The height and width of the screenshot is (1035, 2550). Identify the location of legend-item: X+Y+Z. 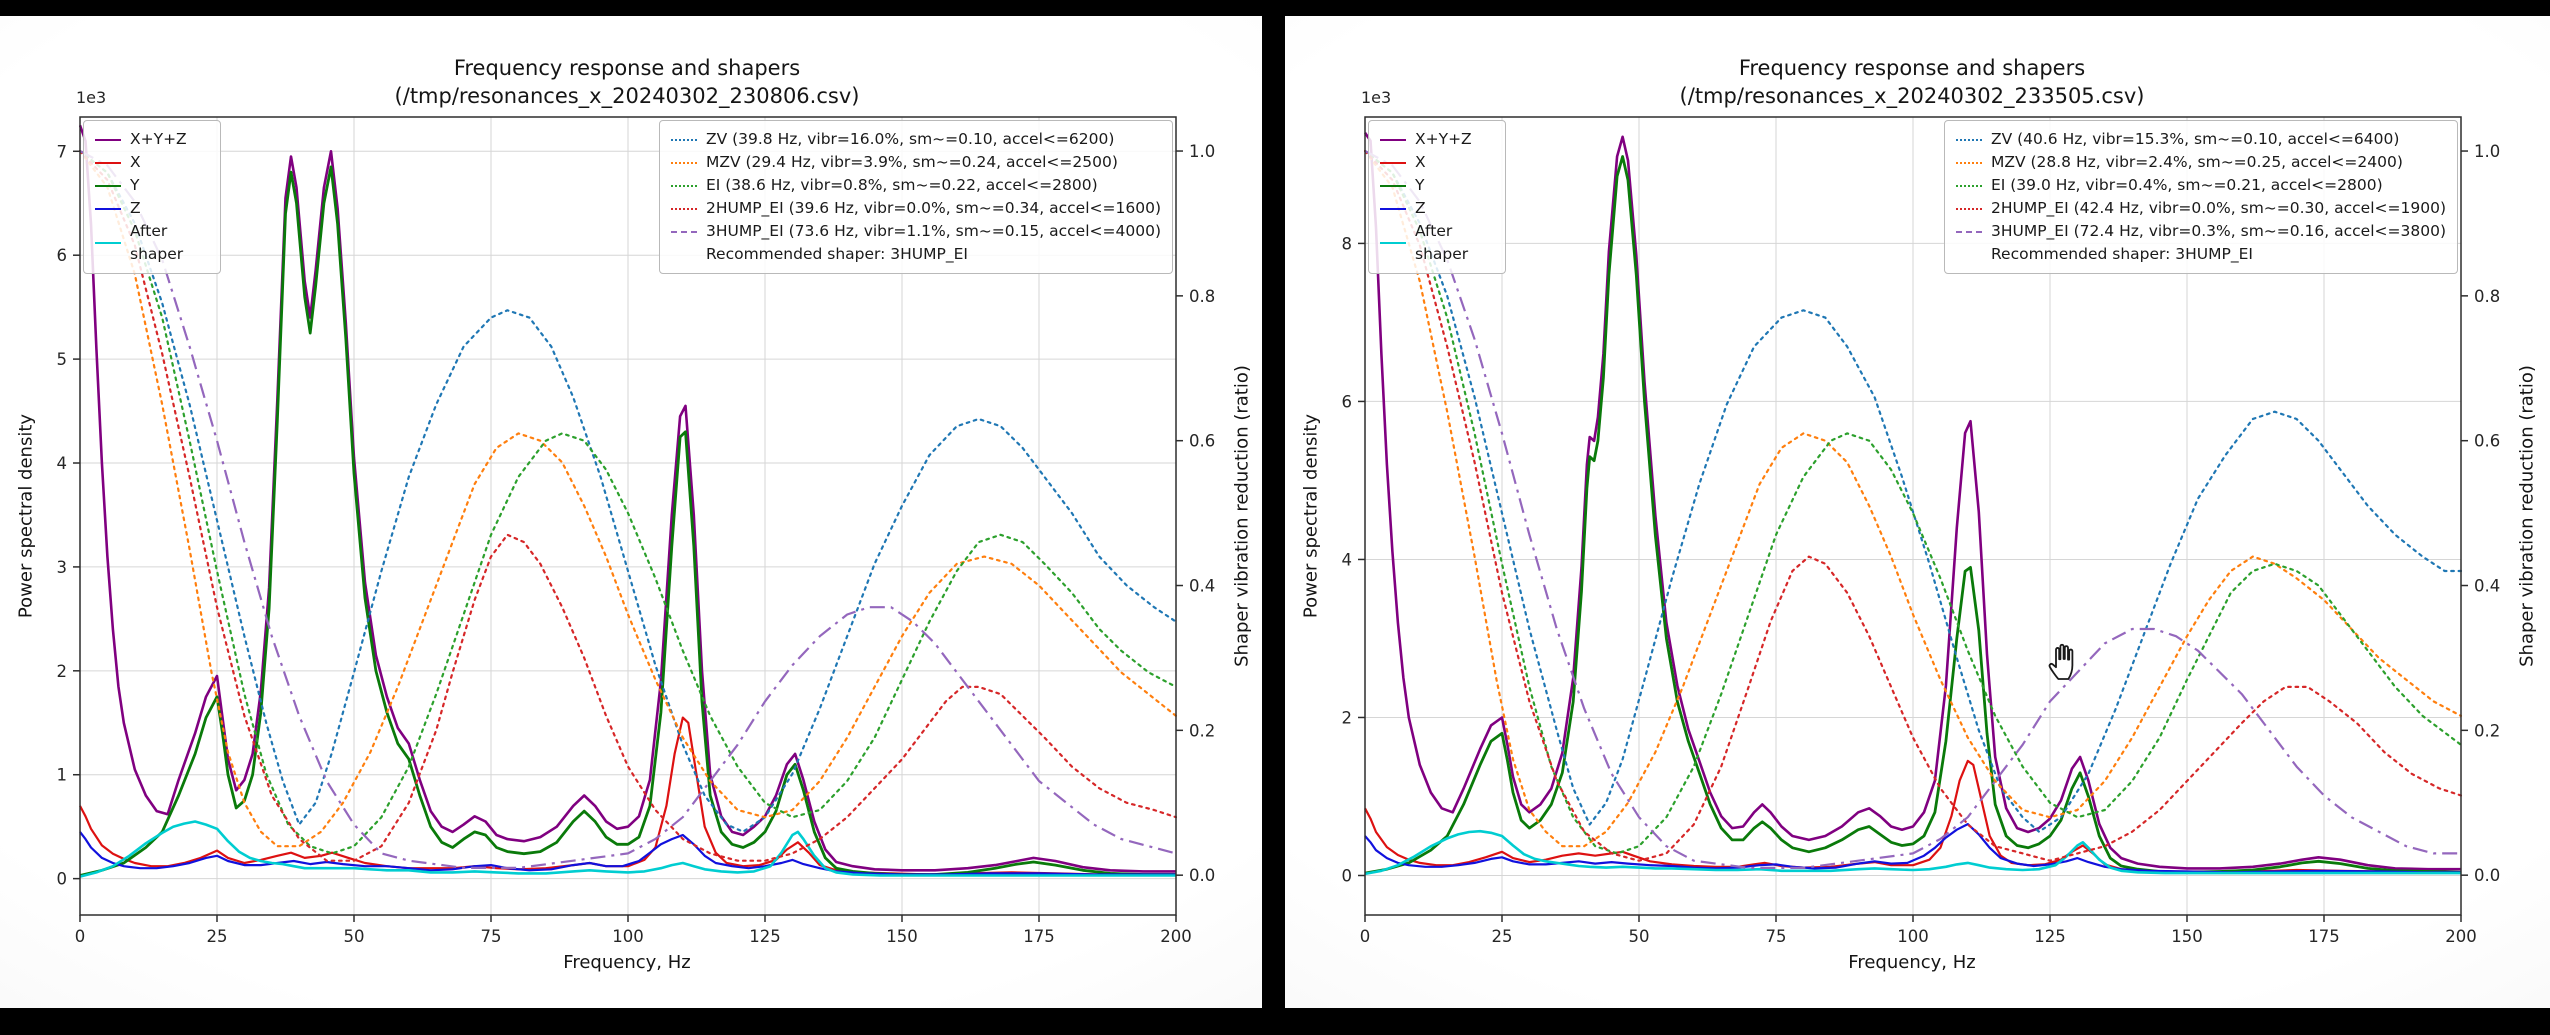
(152, 139).